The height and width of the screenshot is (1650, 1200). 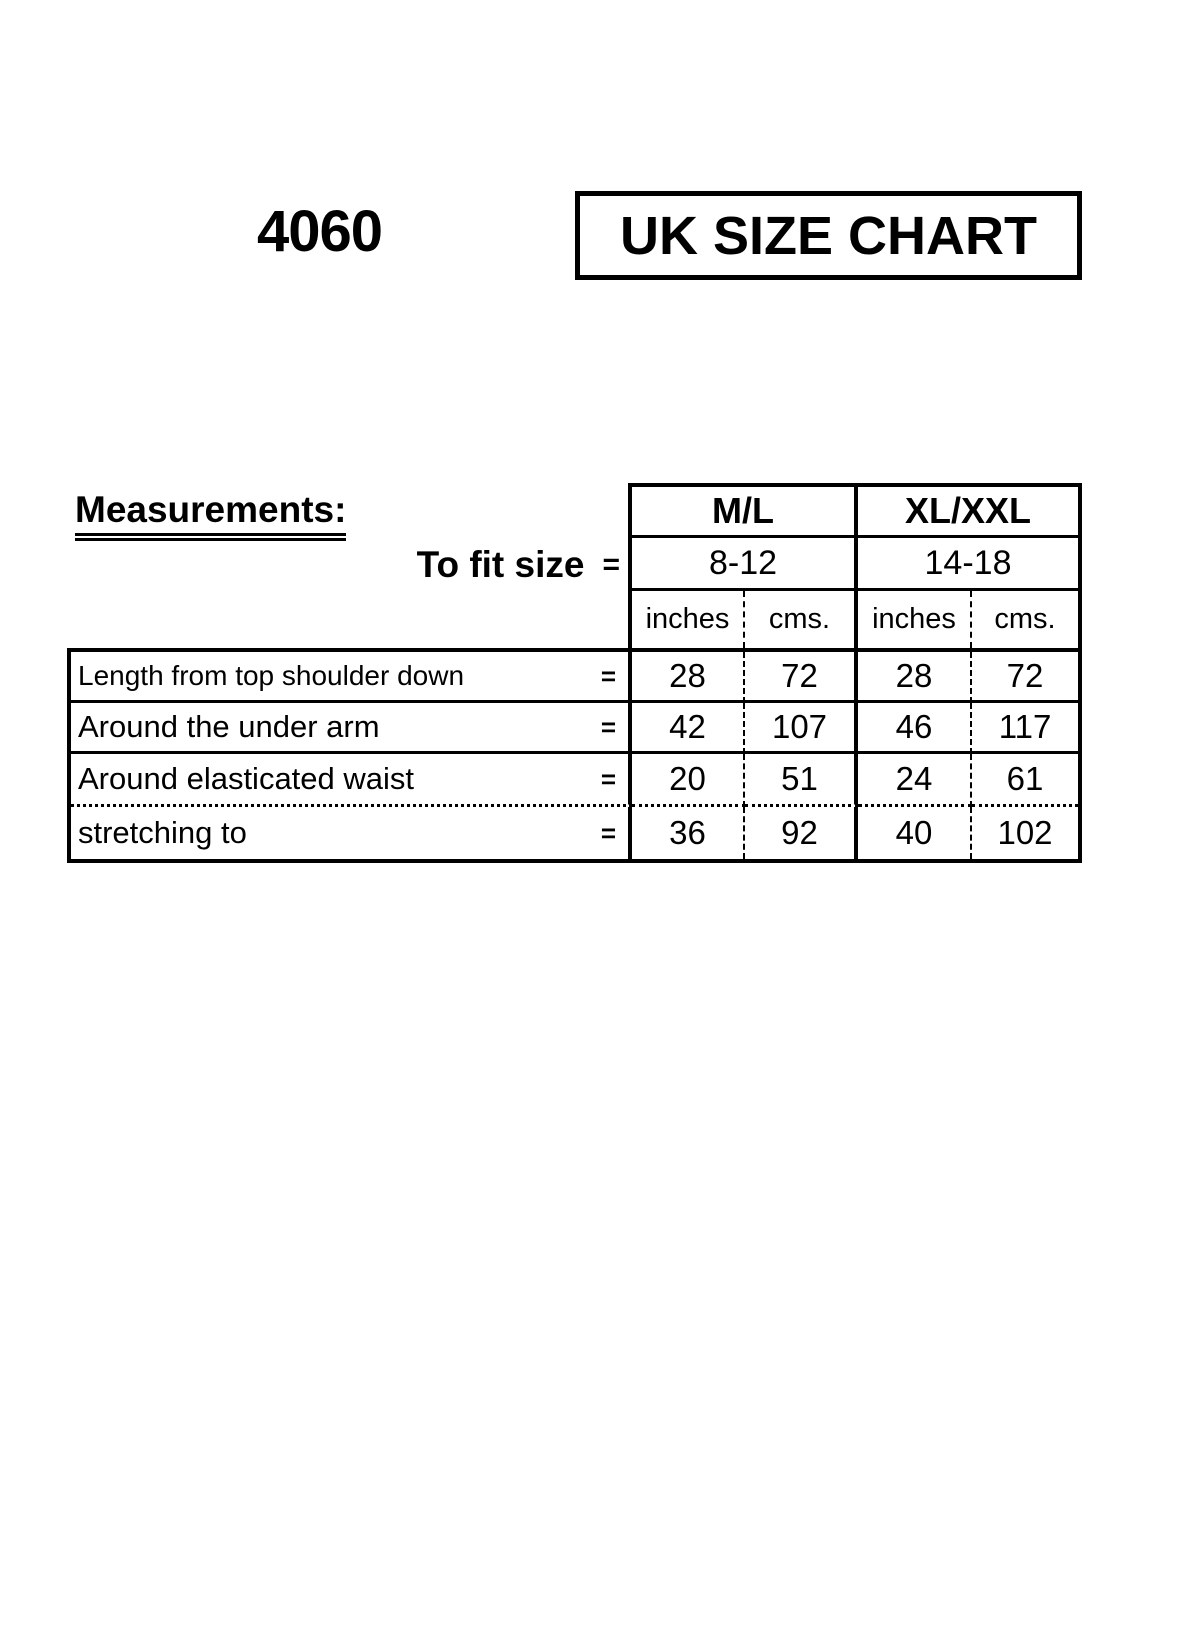 I want to click on value-cell: 24, so click(x=915, y=780).